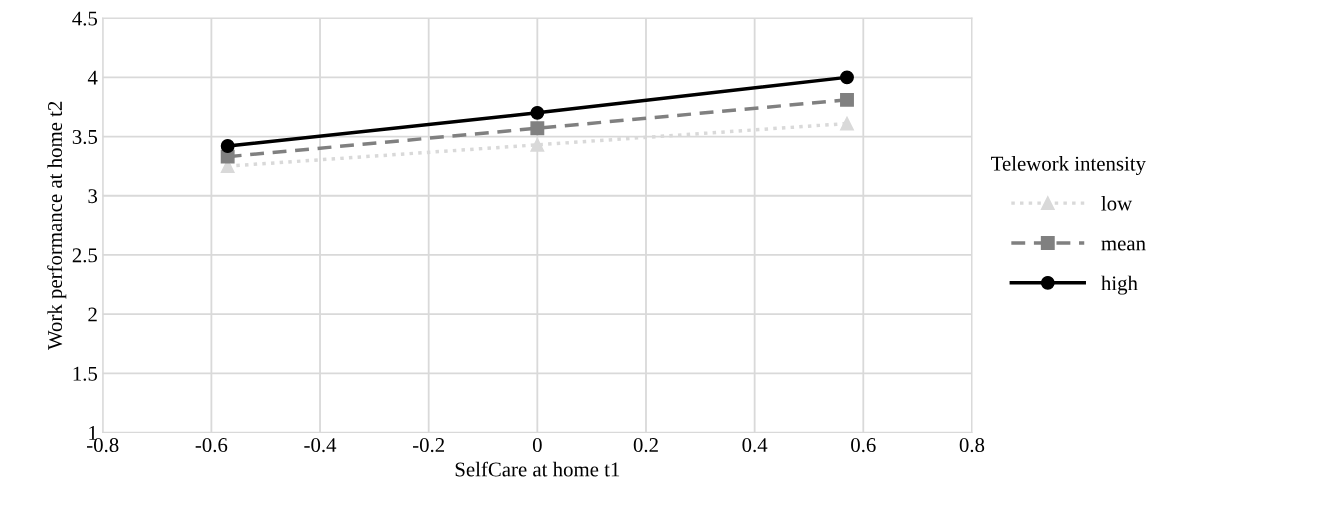 The height and width of the screenshot is (518, 1317). Describe the element at coordinates (863, 445) in the screenshot. I see `x-tick-label: 0.6` at that location.